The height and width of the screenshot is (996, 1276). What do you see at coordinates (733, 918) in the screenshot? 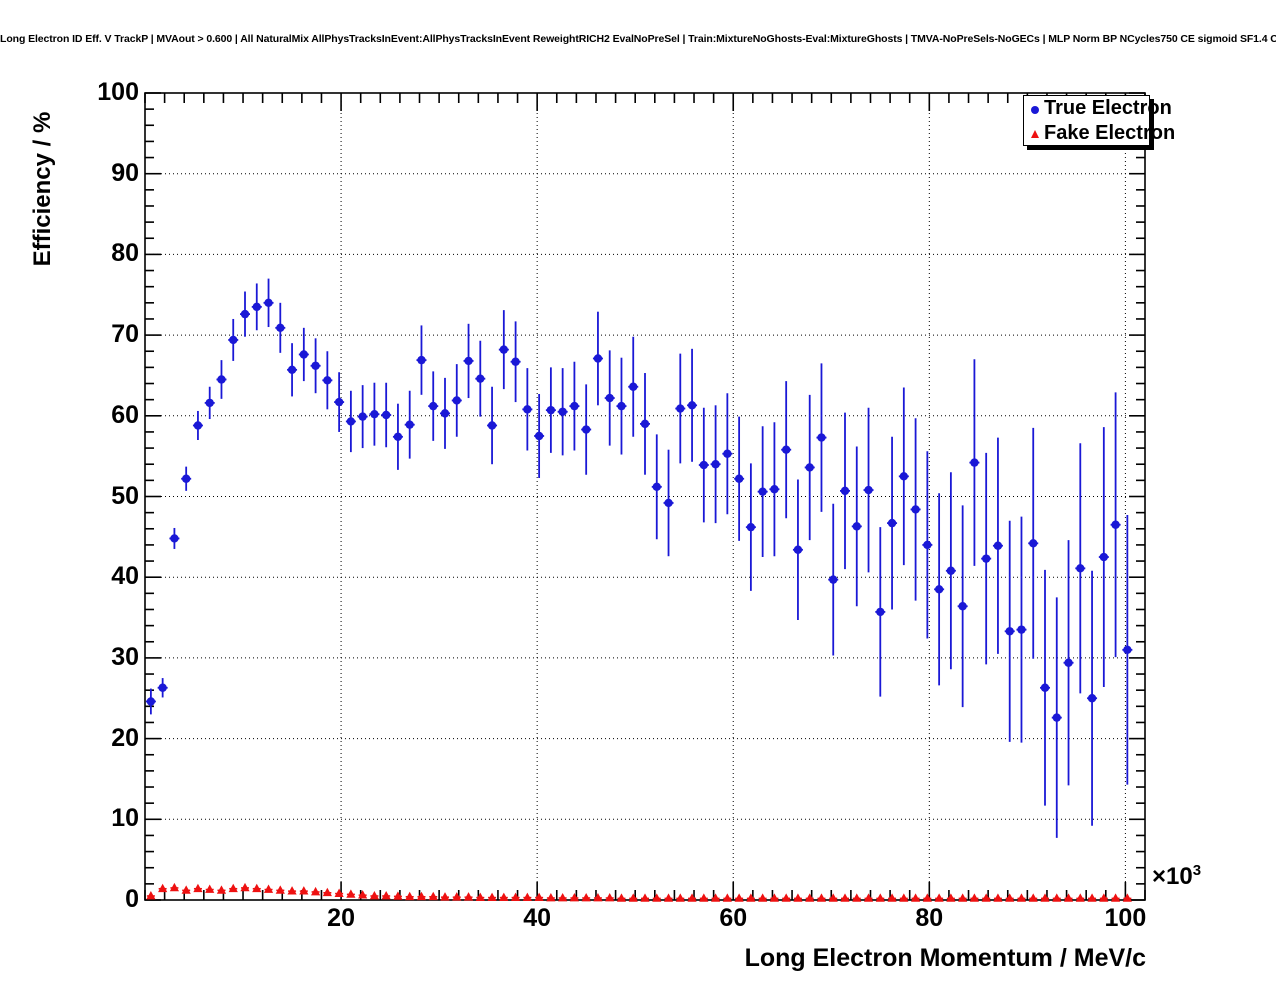
I see `x-tick-label: 60` at bounding box center [733, 918].